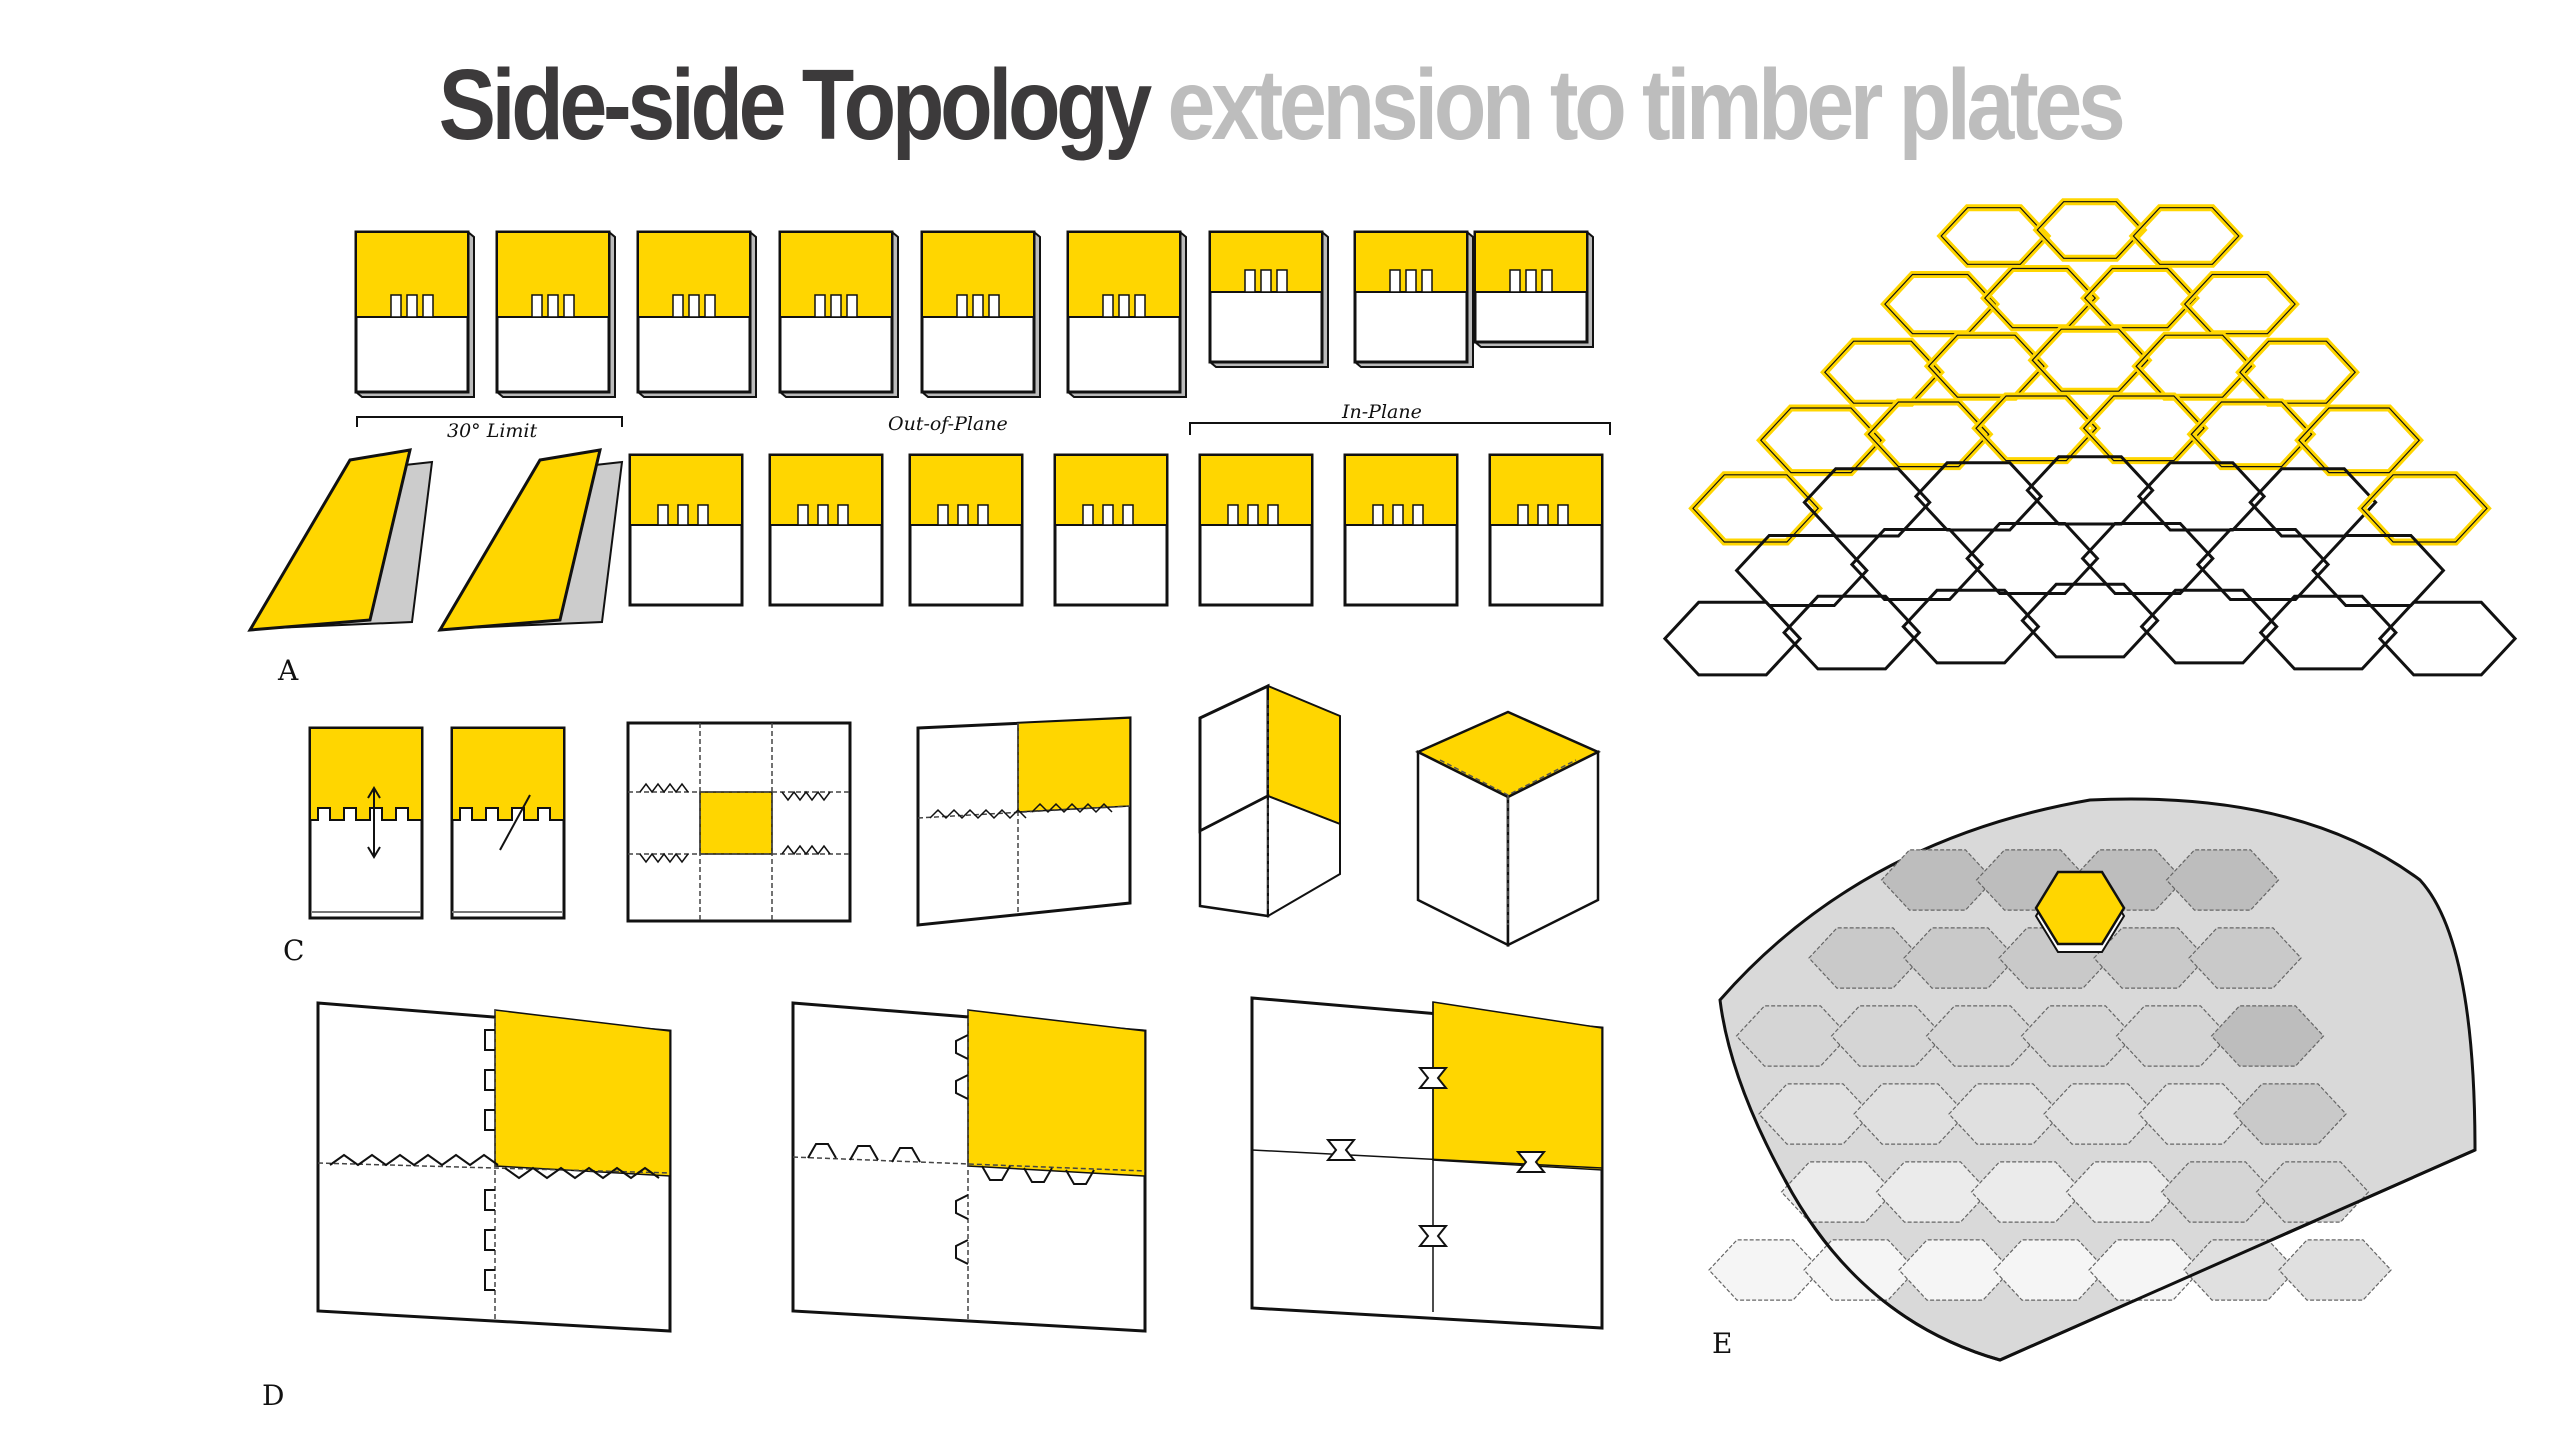 The height and width of the screenshot is (1440, 2560). Describe the element at coordinates (1722, 1343) in the screenshot. I see `panel-e-letter: E` at that location.